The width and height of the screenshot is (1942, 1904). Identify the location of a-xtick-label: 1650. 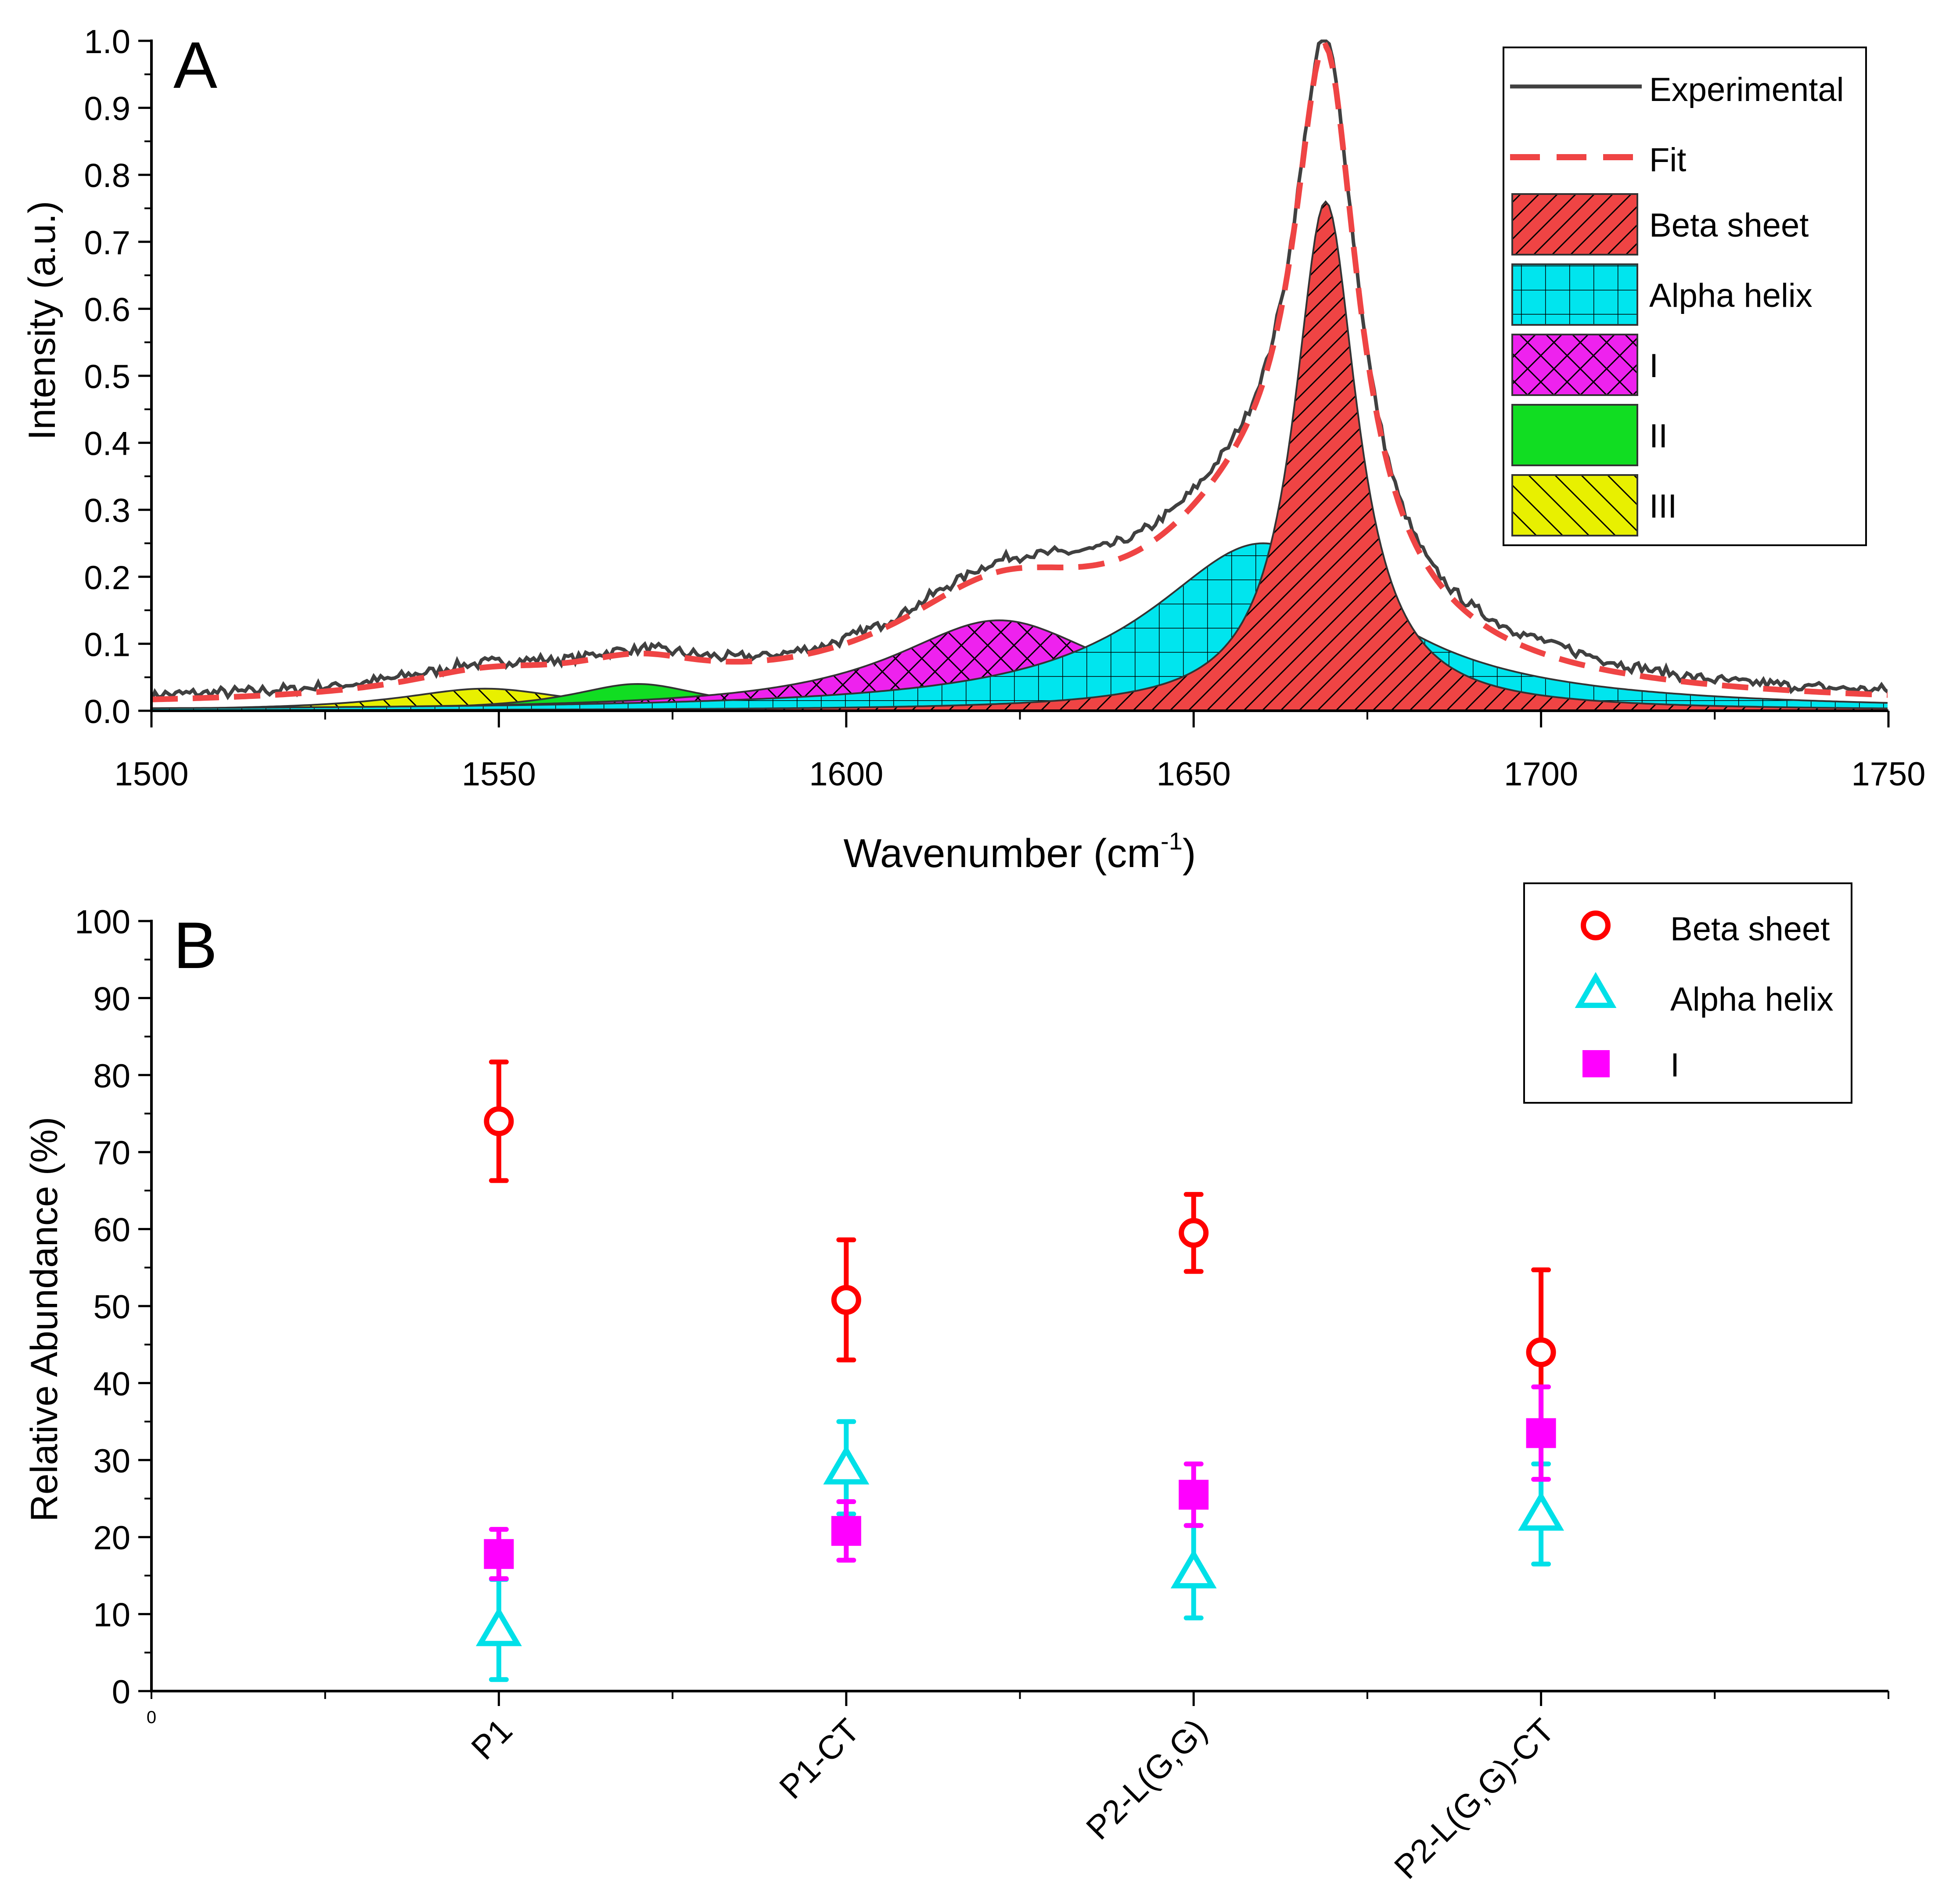
(1194, 774).